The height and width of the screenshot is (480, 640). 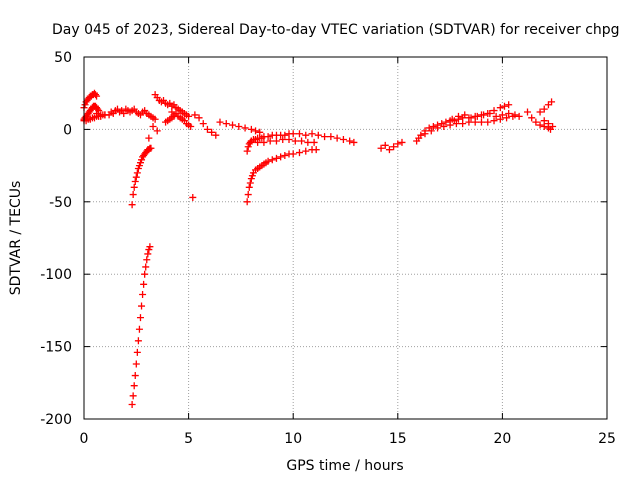 I want to click on series-arc-l3, so click(x=548, y=124).